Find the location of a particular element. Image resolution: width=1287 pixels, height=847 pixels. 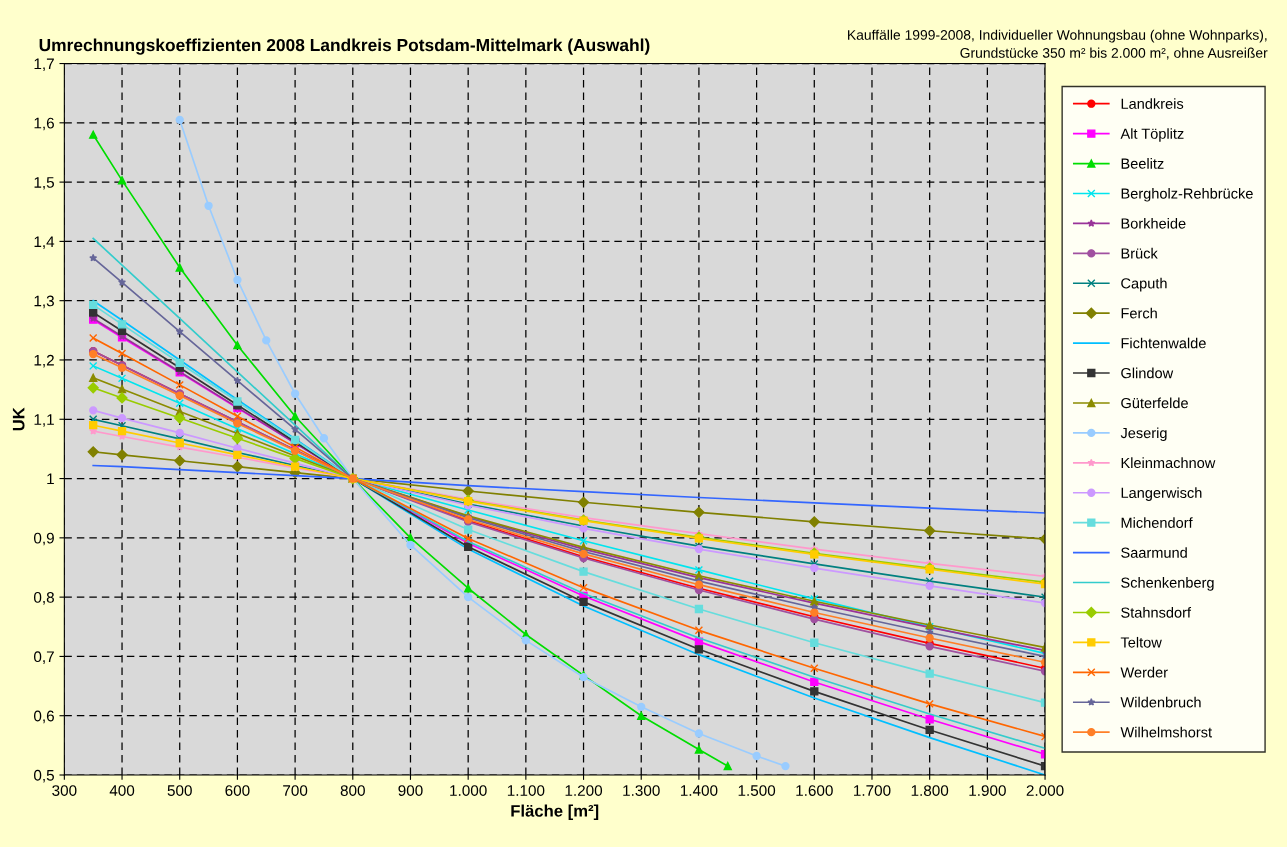

legend-label: Ferch is located at coordinates (1139, 313).